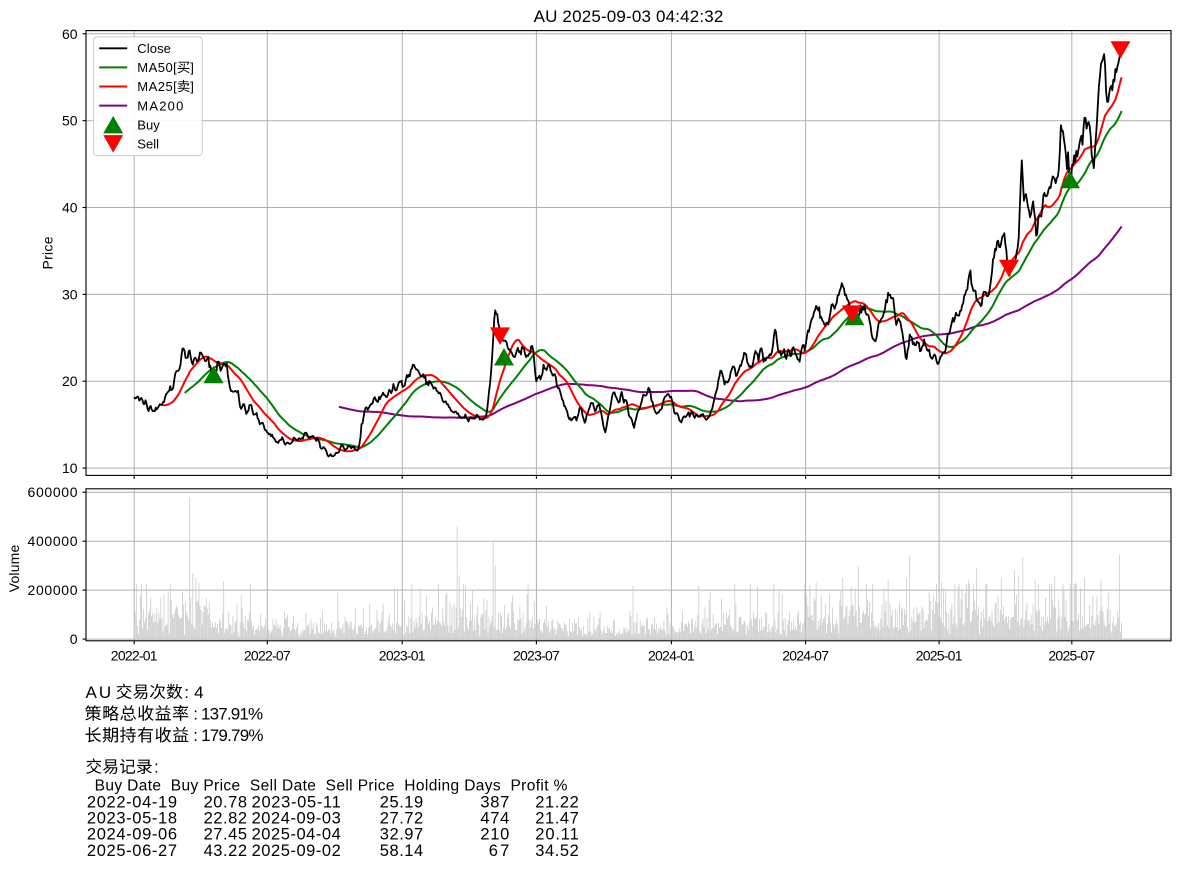 Image resolution: width=1180 pixels, height=877 pixels. Describe the element at coordinates (148, 124) in the screenshot. I see `svg-text: Buy` at that location.